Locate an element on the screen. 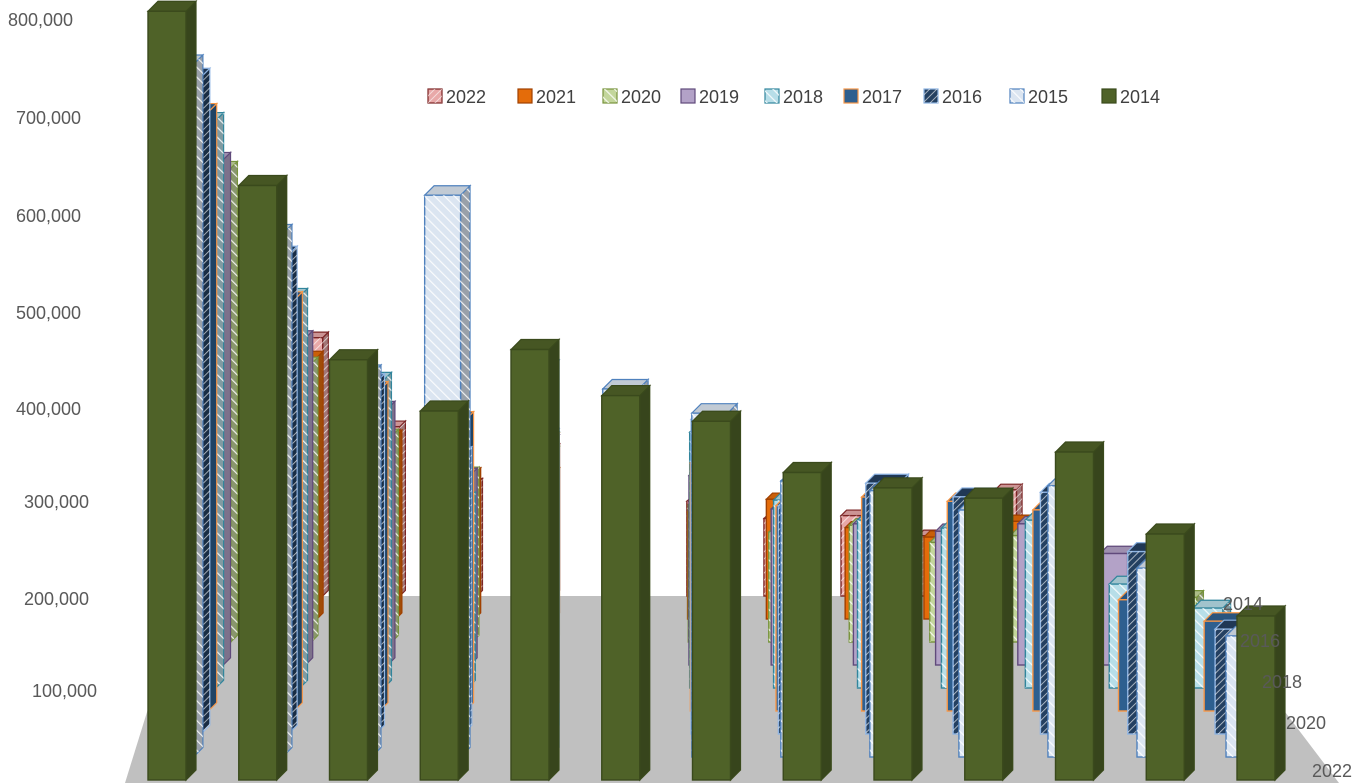 The height and width of the screenshot is (783, 1369). legend-item: 2016 is located at coordinates (952, 97).